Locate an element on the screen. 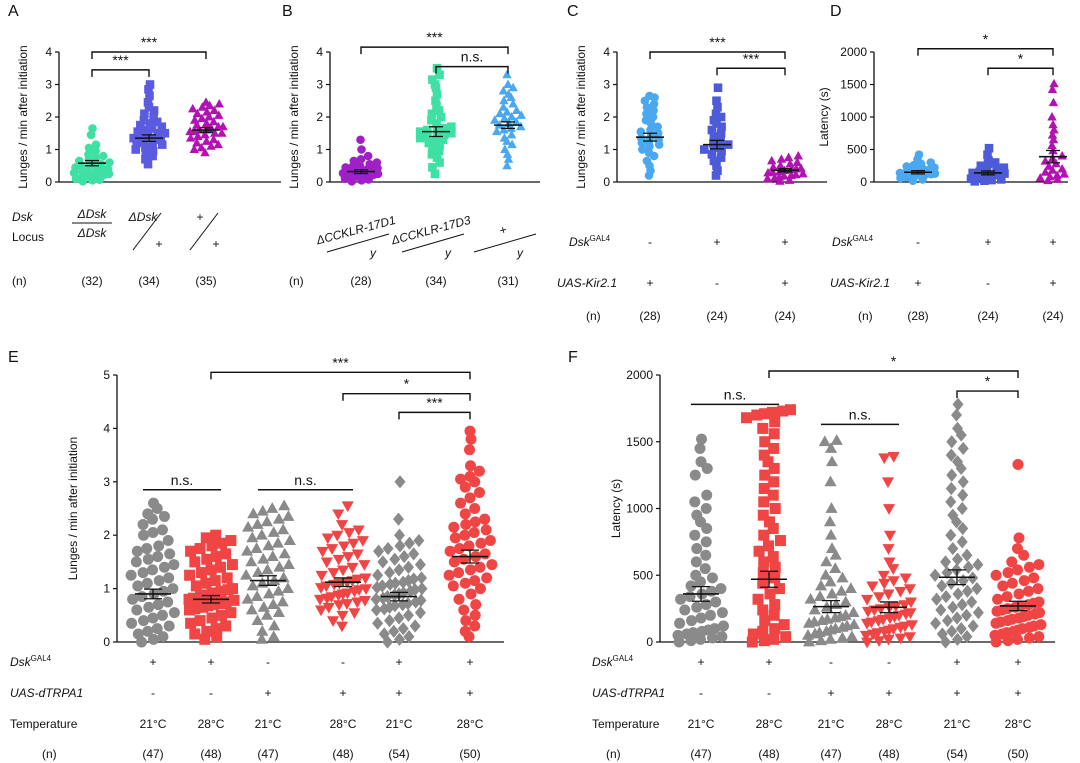 This screenshot has height=763, width=1080. significance-label: *** is located at coordinates (434, 37).